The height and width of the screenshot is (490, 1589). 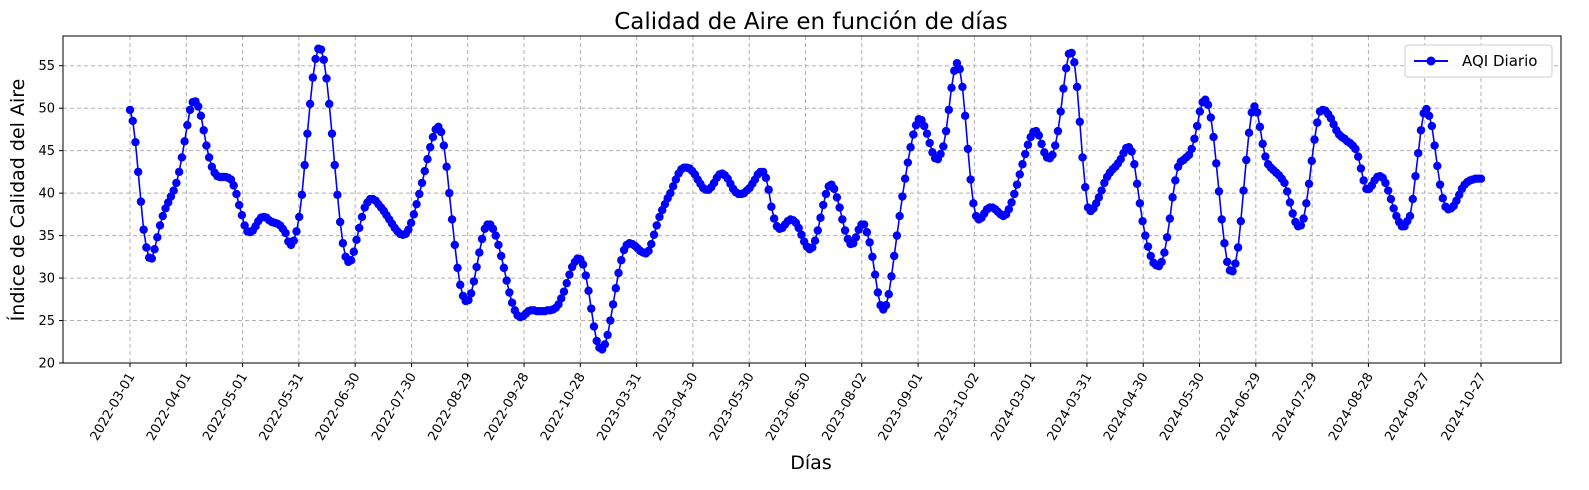 I want to click on x-tick-label: 2024-06-29, so click(x=1239, y=407).